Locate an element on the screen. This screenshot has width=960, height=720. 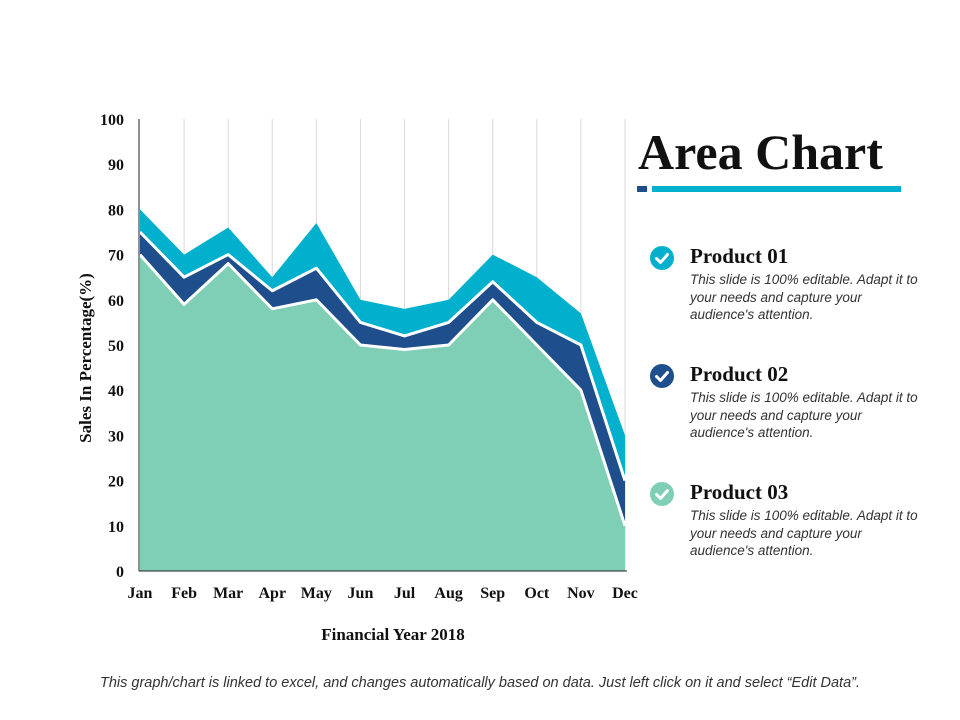
x-axis-label: Financial Year 2018 is located at coordinates (393, 634).